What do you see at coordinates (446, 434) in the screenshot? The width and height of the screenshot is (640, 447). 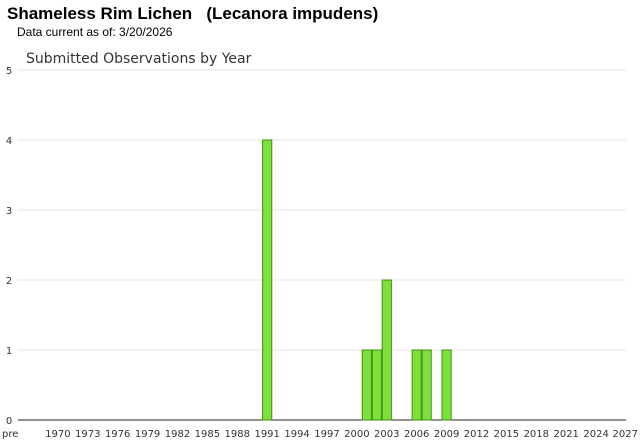 I see `x-tick-label: 2009` at bounding box center [446, 434].